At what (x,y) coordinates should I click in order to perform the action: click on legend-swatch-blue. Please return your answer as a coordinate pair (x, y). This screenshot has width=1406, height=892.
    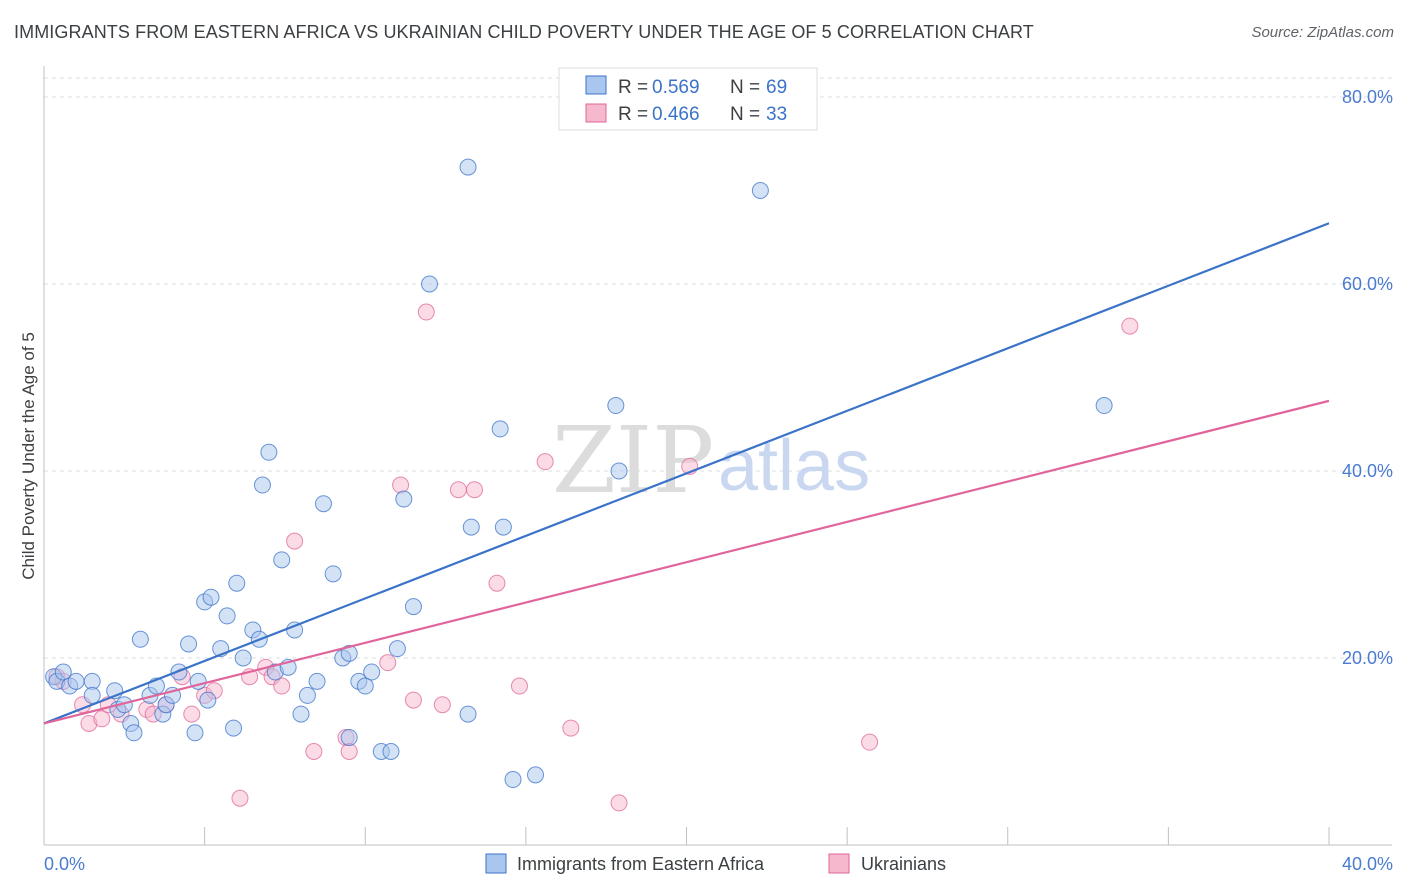
    Looking at the image, I should click on (596, 85).